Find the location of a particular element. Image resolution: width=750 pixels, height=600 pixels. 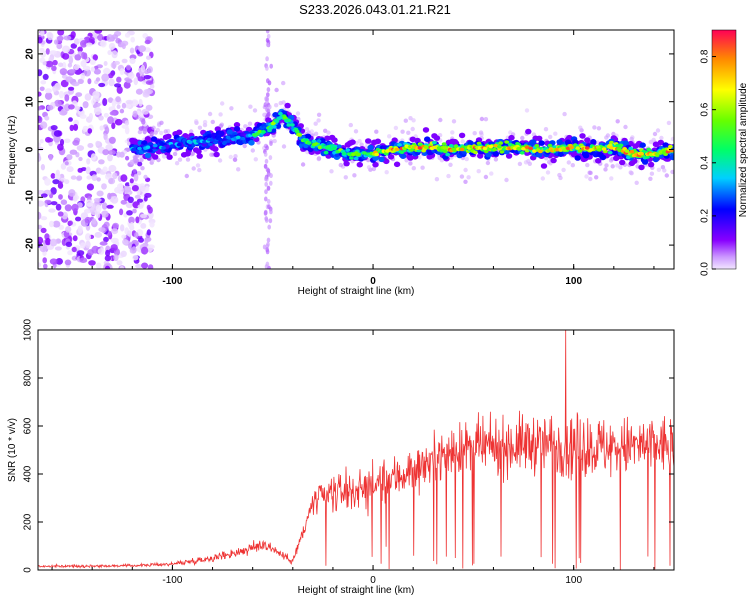

x-tick-label: 0 is located at coordinates (373, 580).